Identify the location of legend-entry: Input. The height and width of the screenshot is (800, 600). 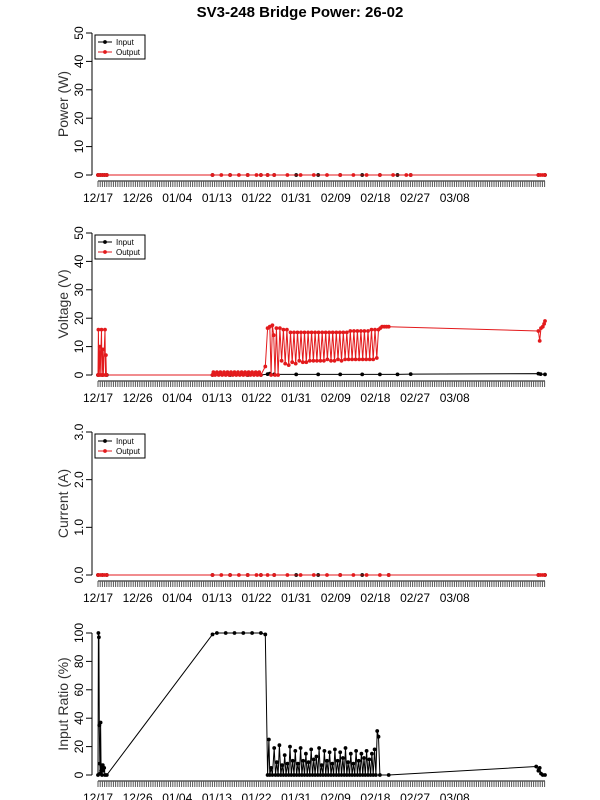
(125, 441).